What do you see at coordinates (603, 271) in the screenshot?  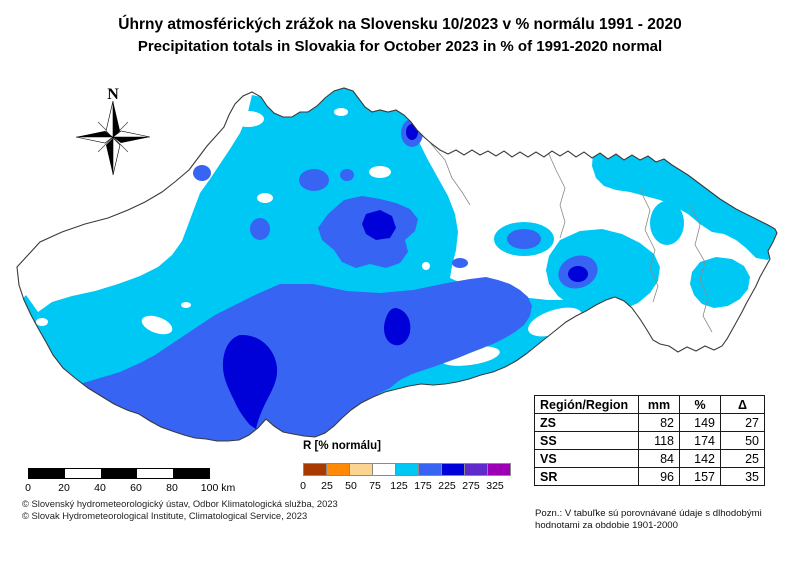 I see `region-cyan-saris` at bounding box center [603, 271].